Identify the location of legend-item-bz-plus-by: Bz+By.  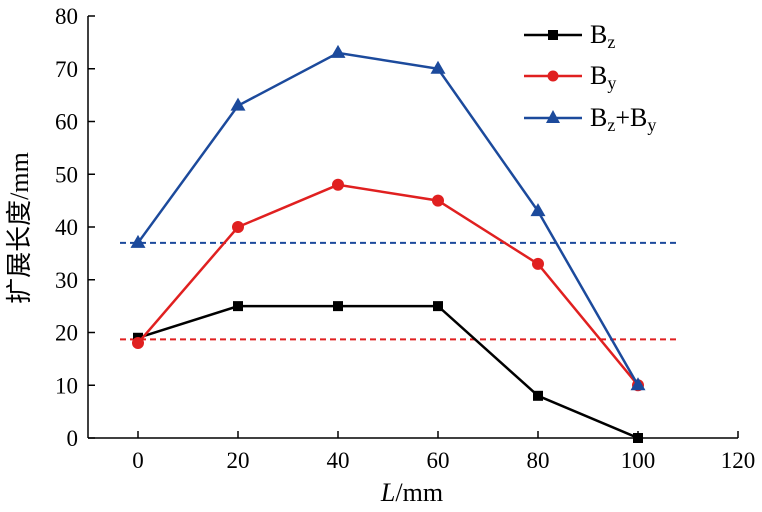
(590, 119).